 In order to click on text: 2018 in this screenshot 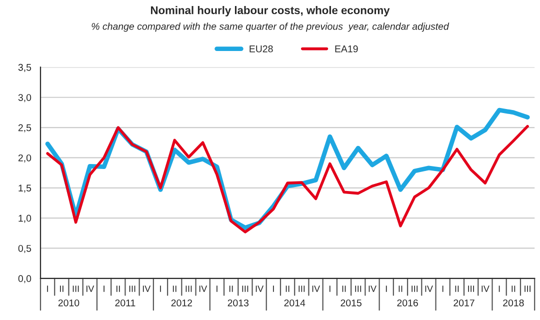, I will do `click(513, 302)`.